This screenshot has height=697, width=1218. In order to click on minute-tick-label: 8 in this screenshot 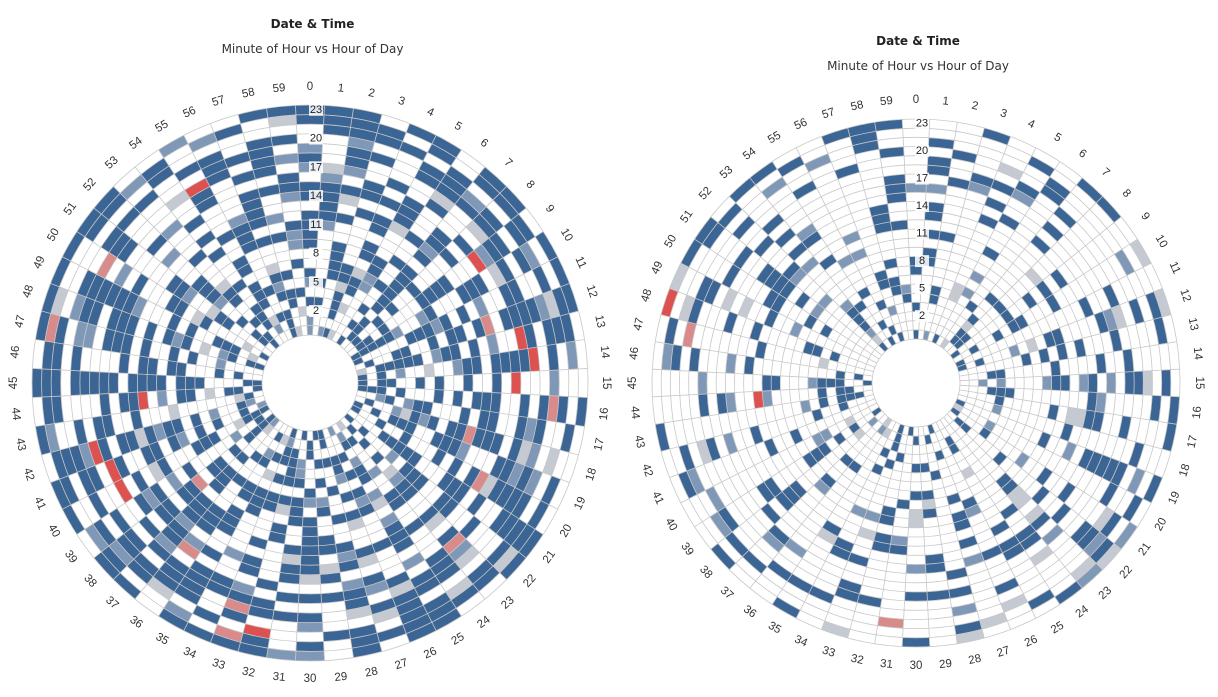, I will do `click(529, 185)`.